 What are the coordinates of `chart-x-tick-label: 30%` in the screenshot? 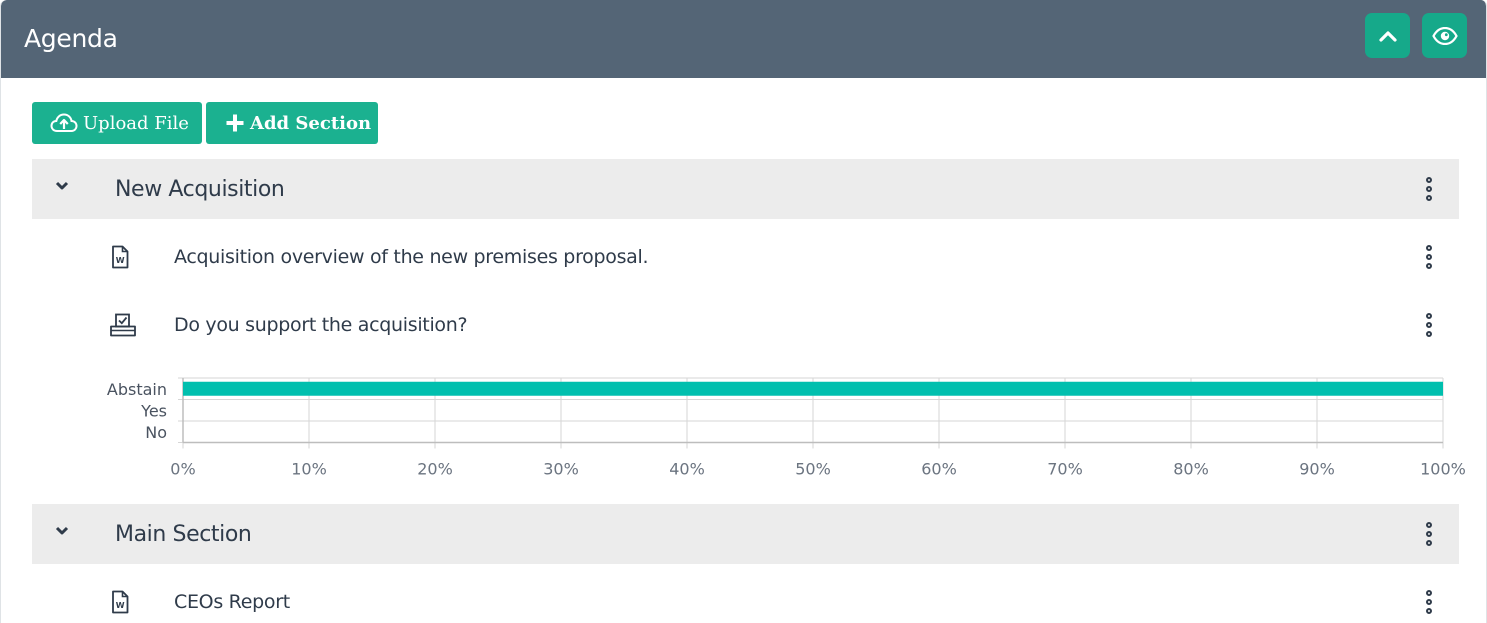 It's located at (561, 469).